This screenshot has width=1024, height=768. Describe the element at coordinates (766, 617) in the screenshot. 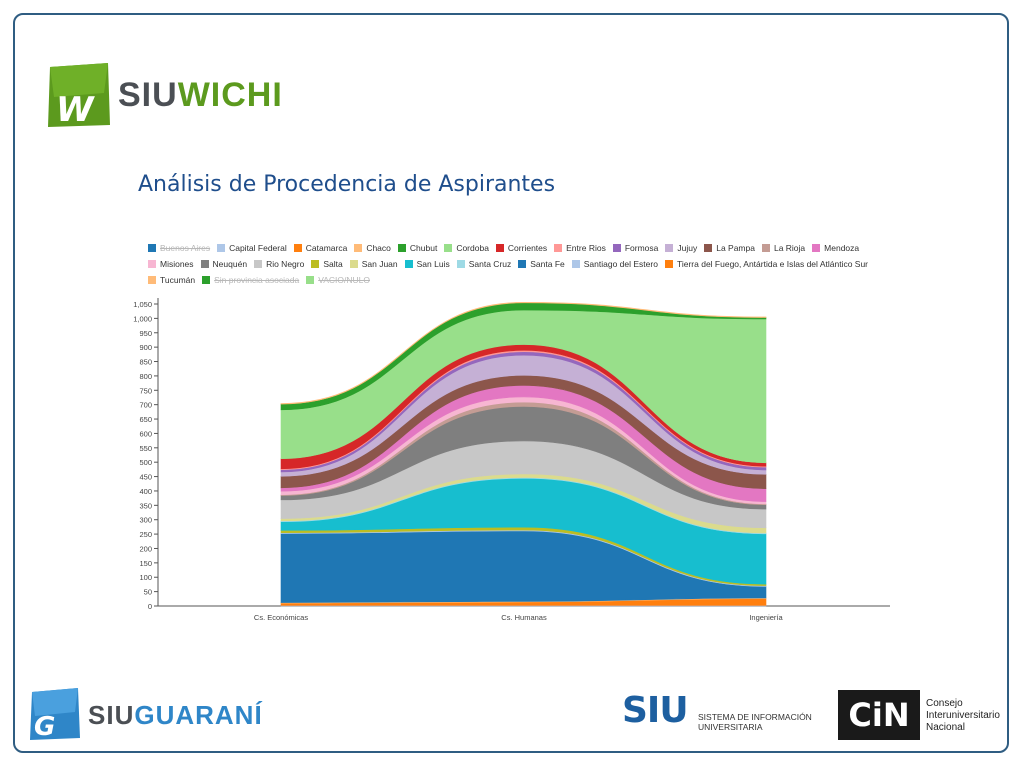

I see `x-tick-label: Ingeniería` at that location.